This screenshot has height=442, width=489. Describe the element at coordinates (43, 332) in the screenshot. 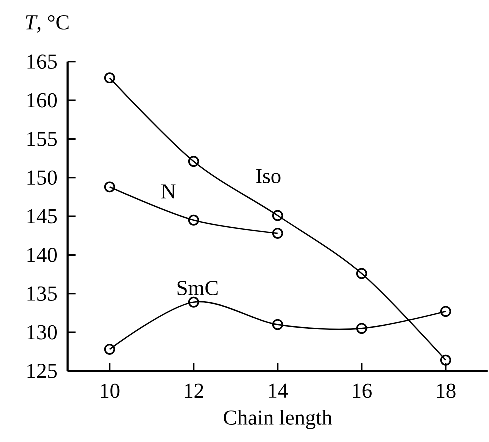

I see `y-tick-label: 130` at that location.